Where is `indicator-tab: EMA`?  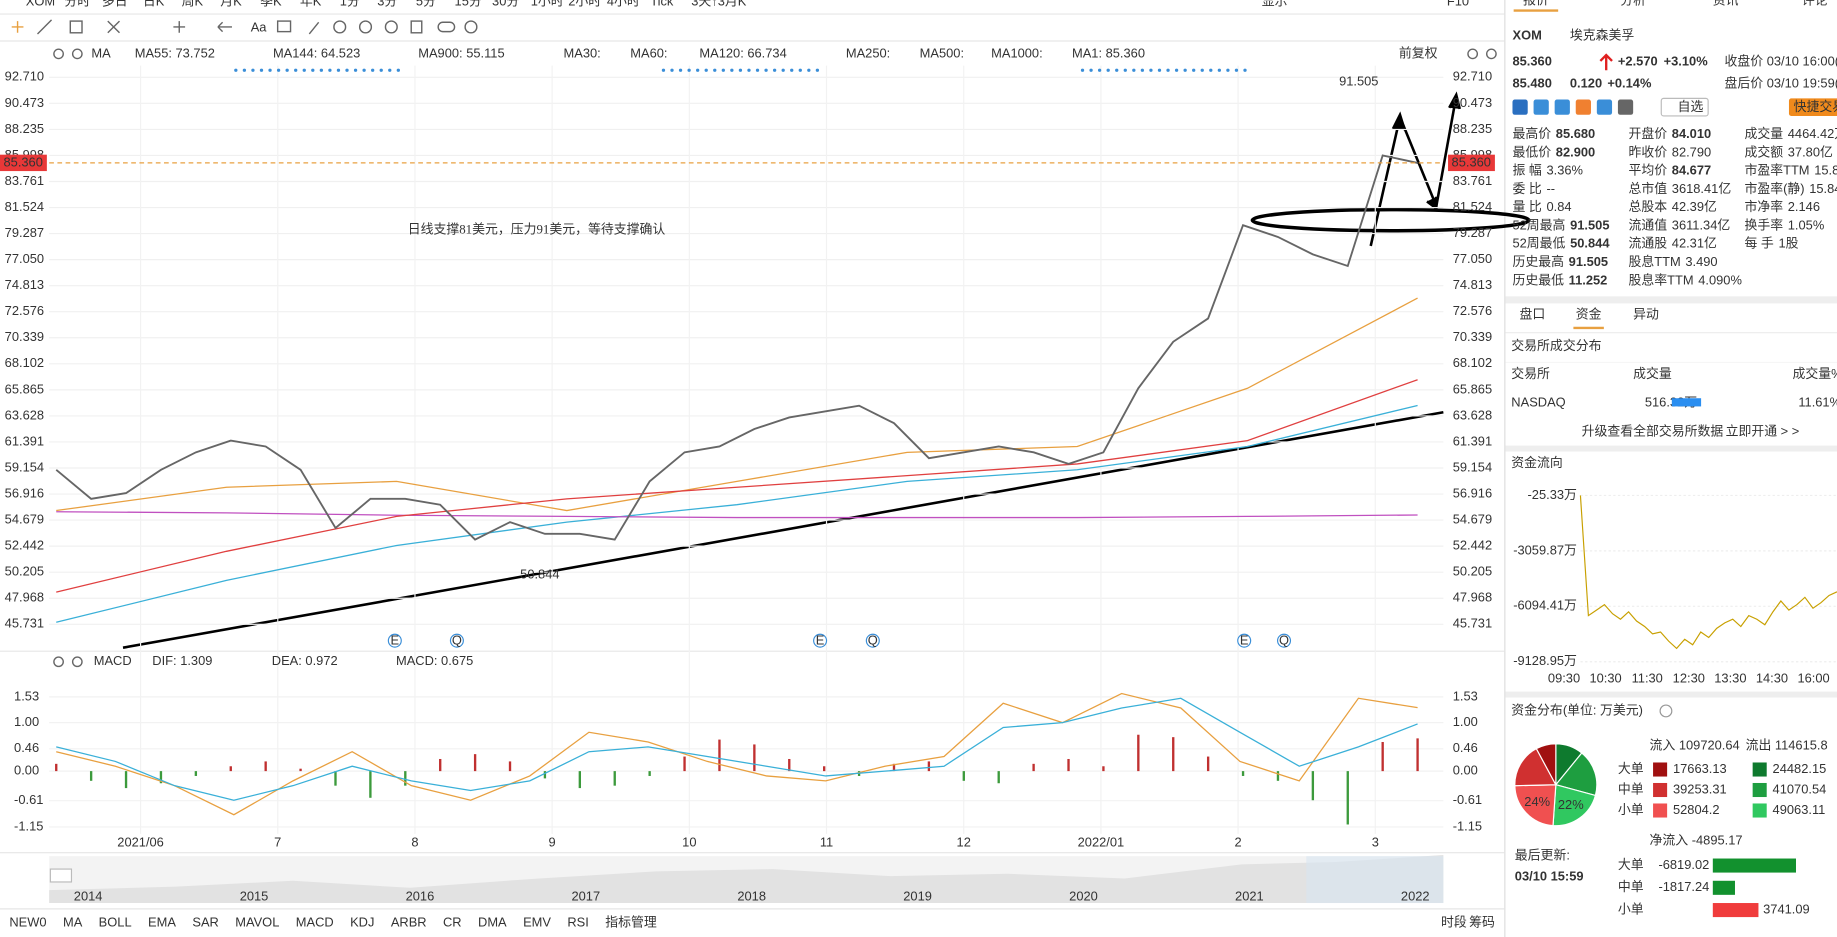 indicator-tab: EMA is located at coordinates (162, 921).